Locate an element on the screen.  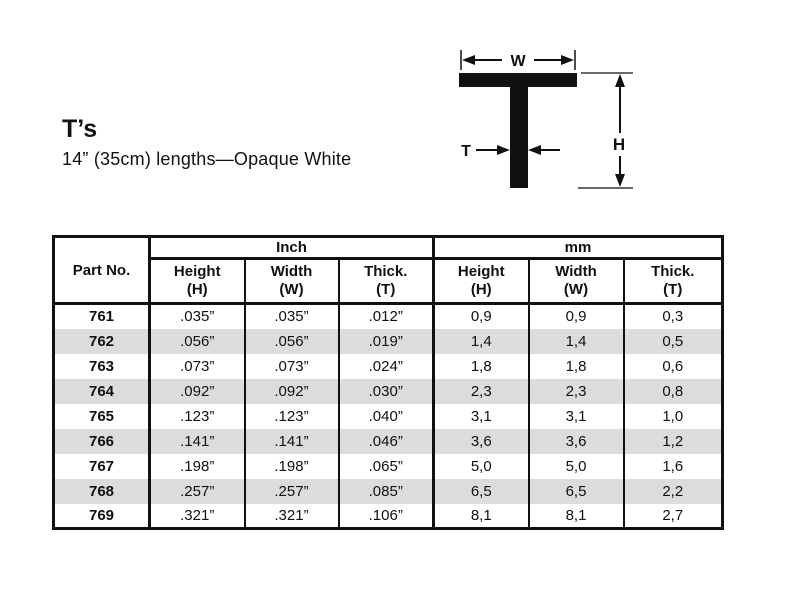
part-no-cell: 768 is located at coordinates (102, 491).